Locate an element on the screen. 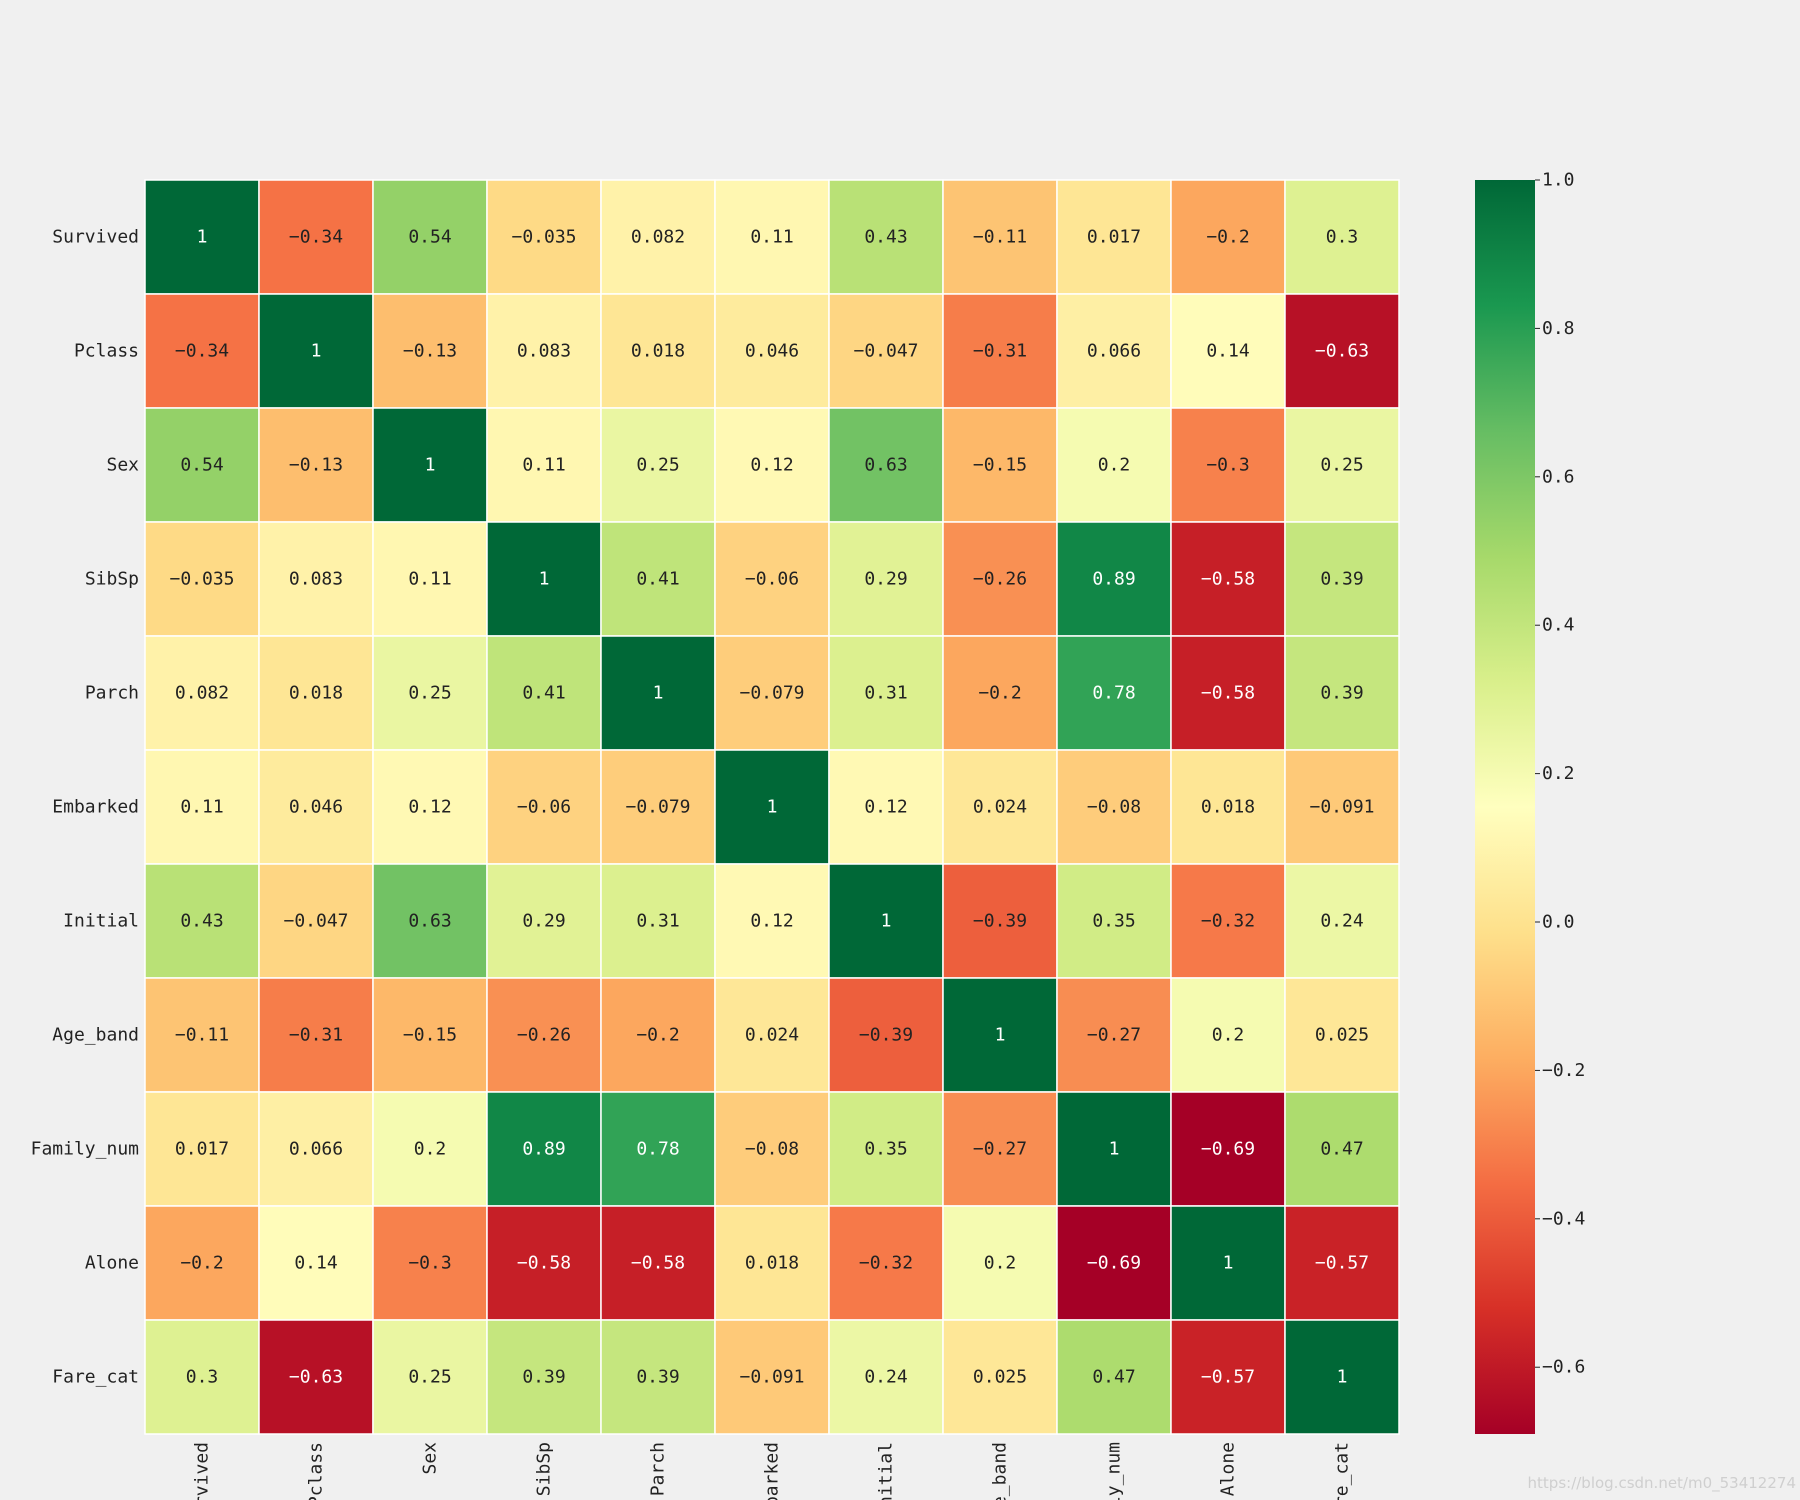 Image resolution: width=1800 pixels, height=1500 pixels. heatmap-cell-family-num-embarked is located at coordinates (772, 1149).